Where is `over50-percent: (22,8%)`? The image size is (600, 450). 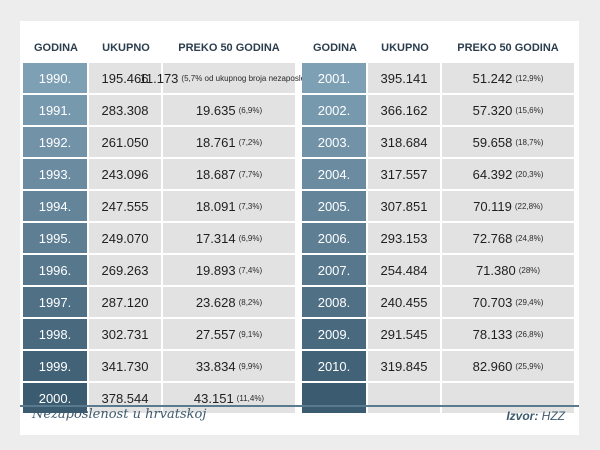 over50-percent: (22,8%) is located at coordinates (528, 206).